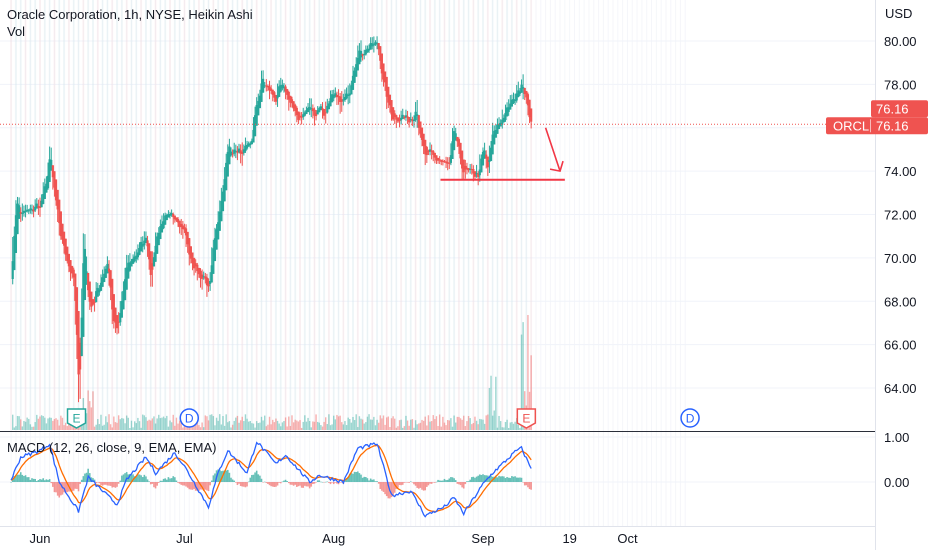 The height and width of the screenshot is (550, 932). I want to click on price-tick-label: 66.00, so click(900, 345).